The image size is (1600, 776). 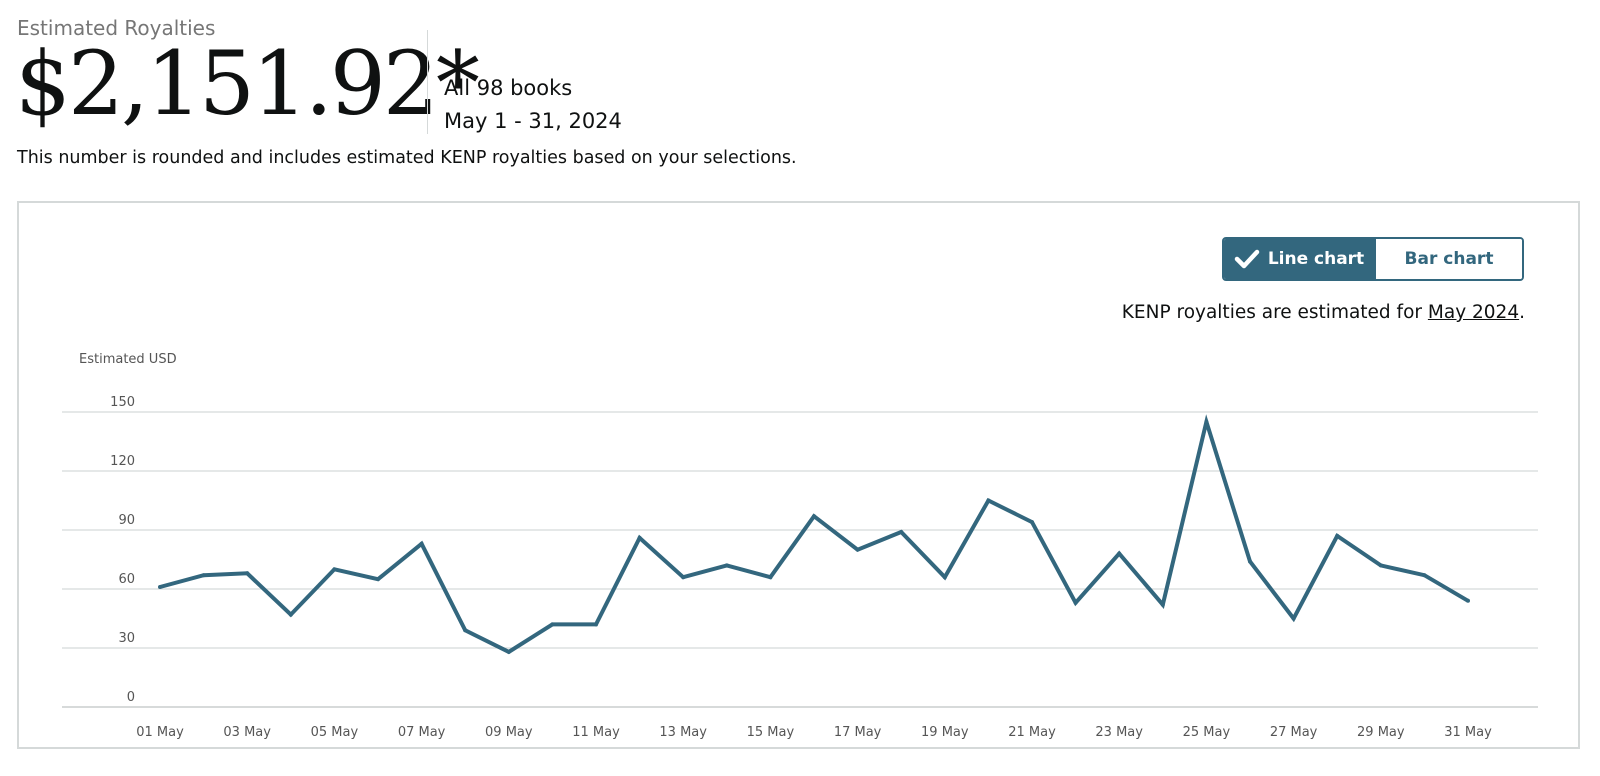 I want to click on kenp-month-link: May 2024, so click(x=1473, y=312).